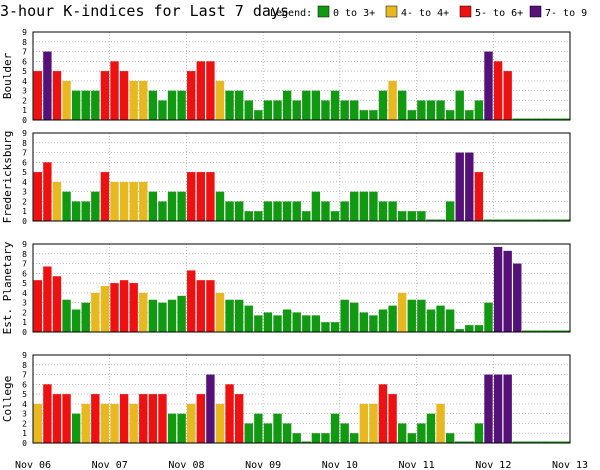  I want to click on x-tick-label: Nov 13, so click(570, 465).